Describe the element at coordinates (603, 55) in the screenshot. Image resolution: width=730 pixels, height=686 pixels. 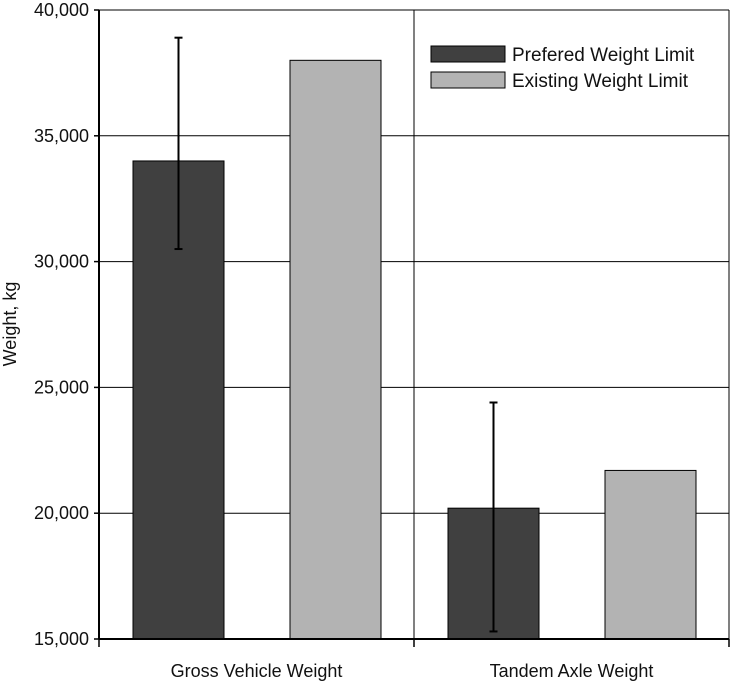
I see `legend-label: Prefered Weight Limit` at that location.